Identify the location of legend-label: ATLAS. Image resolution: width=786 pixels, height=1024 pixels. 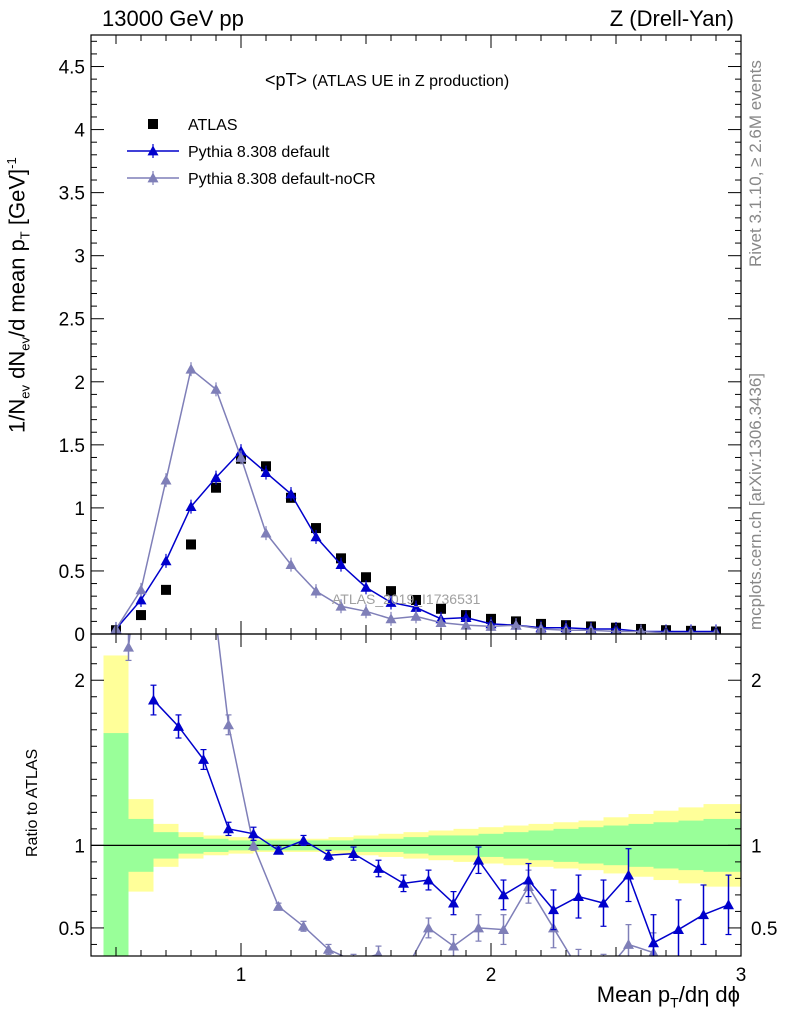
(213, 125).